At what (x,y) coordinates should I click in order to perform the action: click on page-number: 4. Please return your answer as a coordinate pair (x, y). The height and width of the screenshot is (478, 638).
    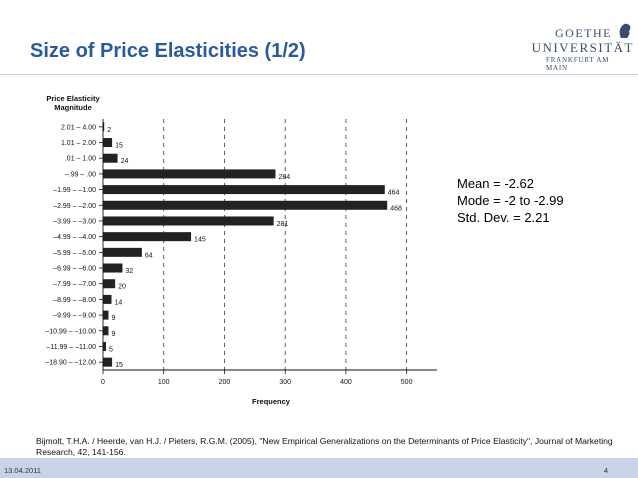
    Looking at the image, I should click on (605, 470).